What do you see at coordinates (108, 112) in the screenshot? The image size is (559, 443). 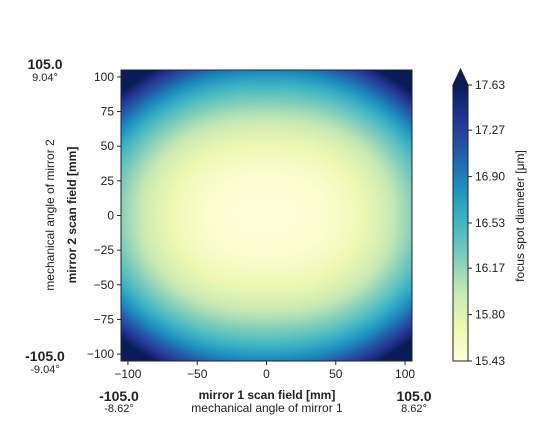 I see `y-tick-label: 75` at bounding box center [108, 112].